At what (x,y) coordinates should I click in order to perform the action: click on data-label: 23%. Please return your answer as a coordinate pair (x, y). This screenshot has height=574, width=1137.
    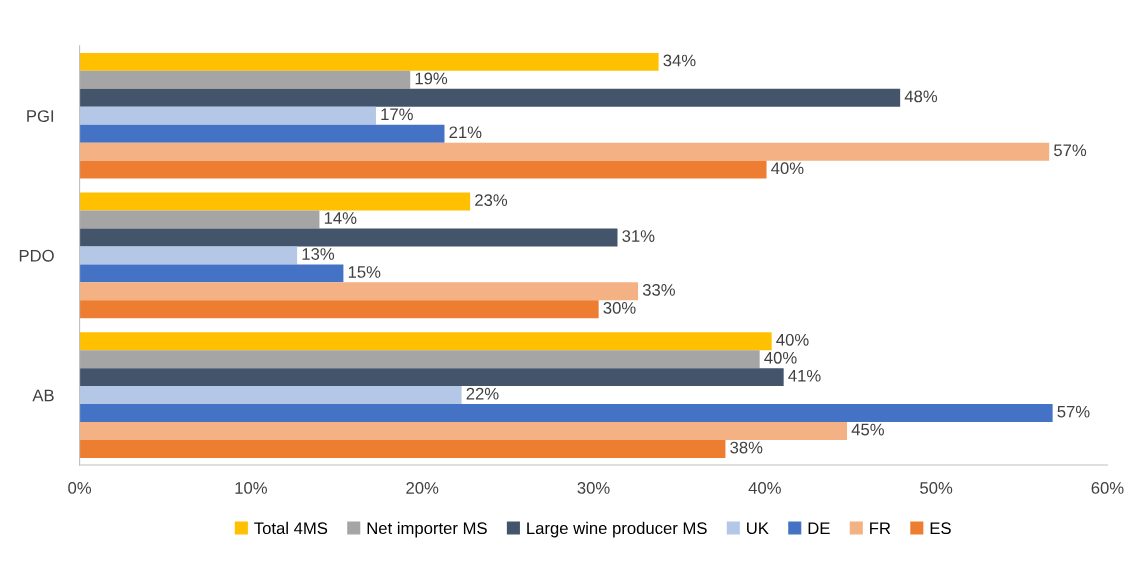
    Looking at the image, I should click on (491, 200).